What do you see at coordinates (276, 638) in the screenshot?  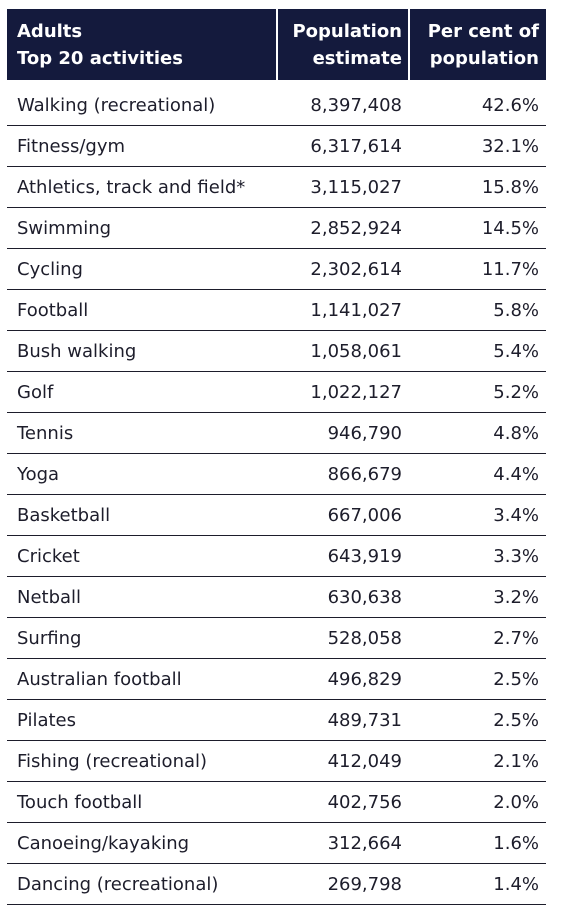 I see `table-row: Surfing 528,058 2.7%` at bounding box center [276, 638].